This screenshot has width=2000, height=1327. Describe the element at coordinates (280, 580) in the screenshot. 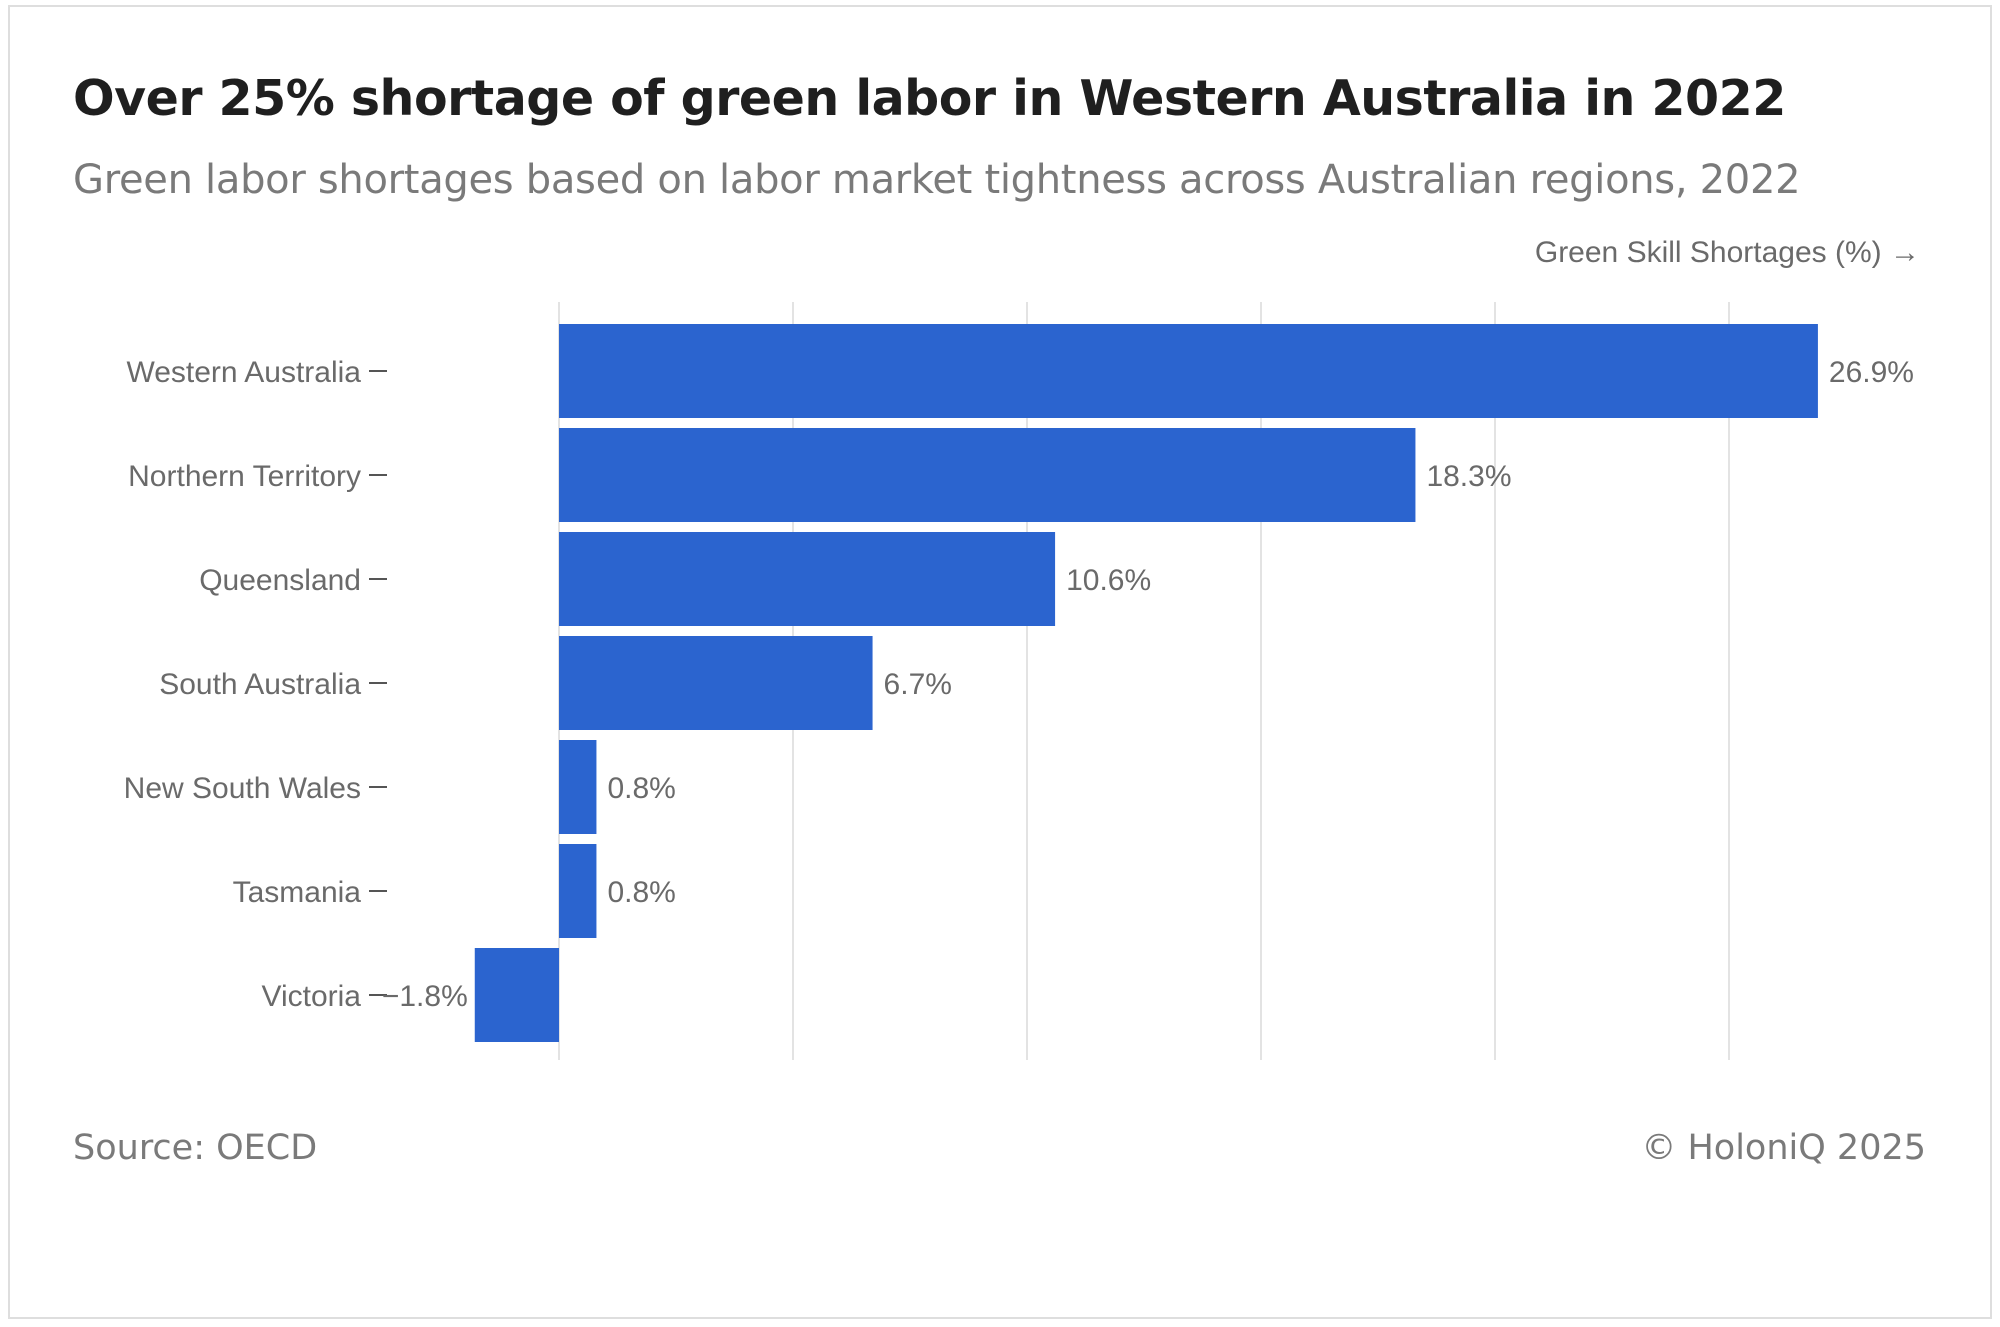

I see `category-label: Queensland` at that location.